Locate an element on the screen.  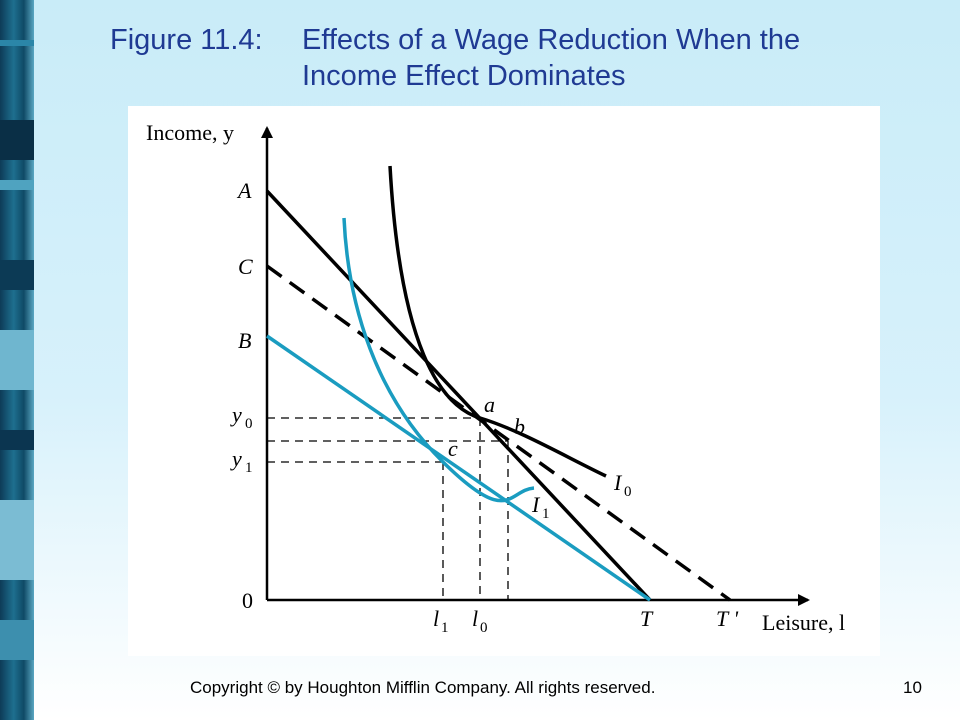
curve-label-I1: I is located at coordinates (536, 504).